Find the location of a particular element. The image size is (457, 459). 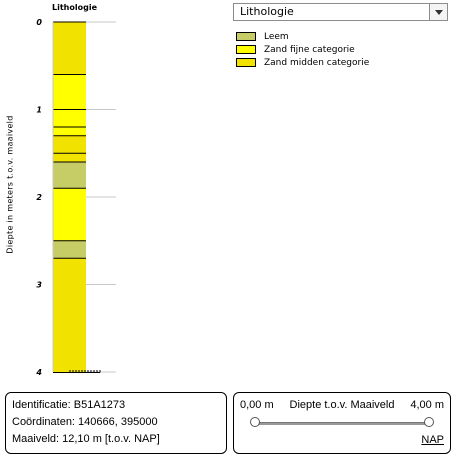

depth-slider-handle-max is located at coordinates (429, 422).